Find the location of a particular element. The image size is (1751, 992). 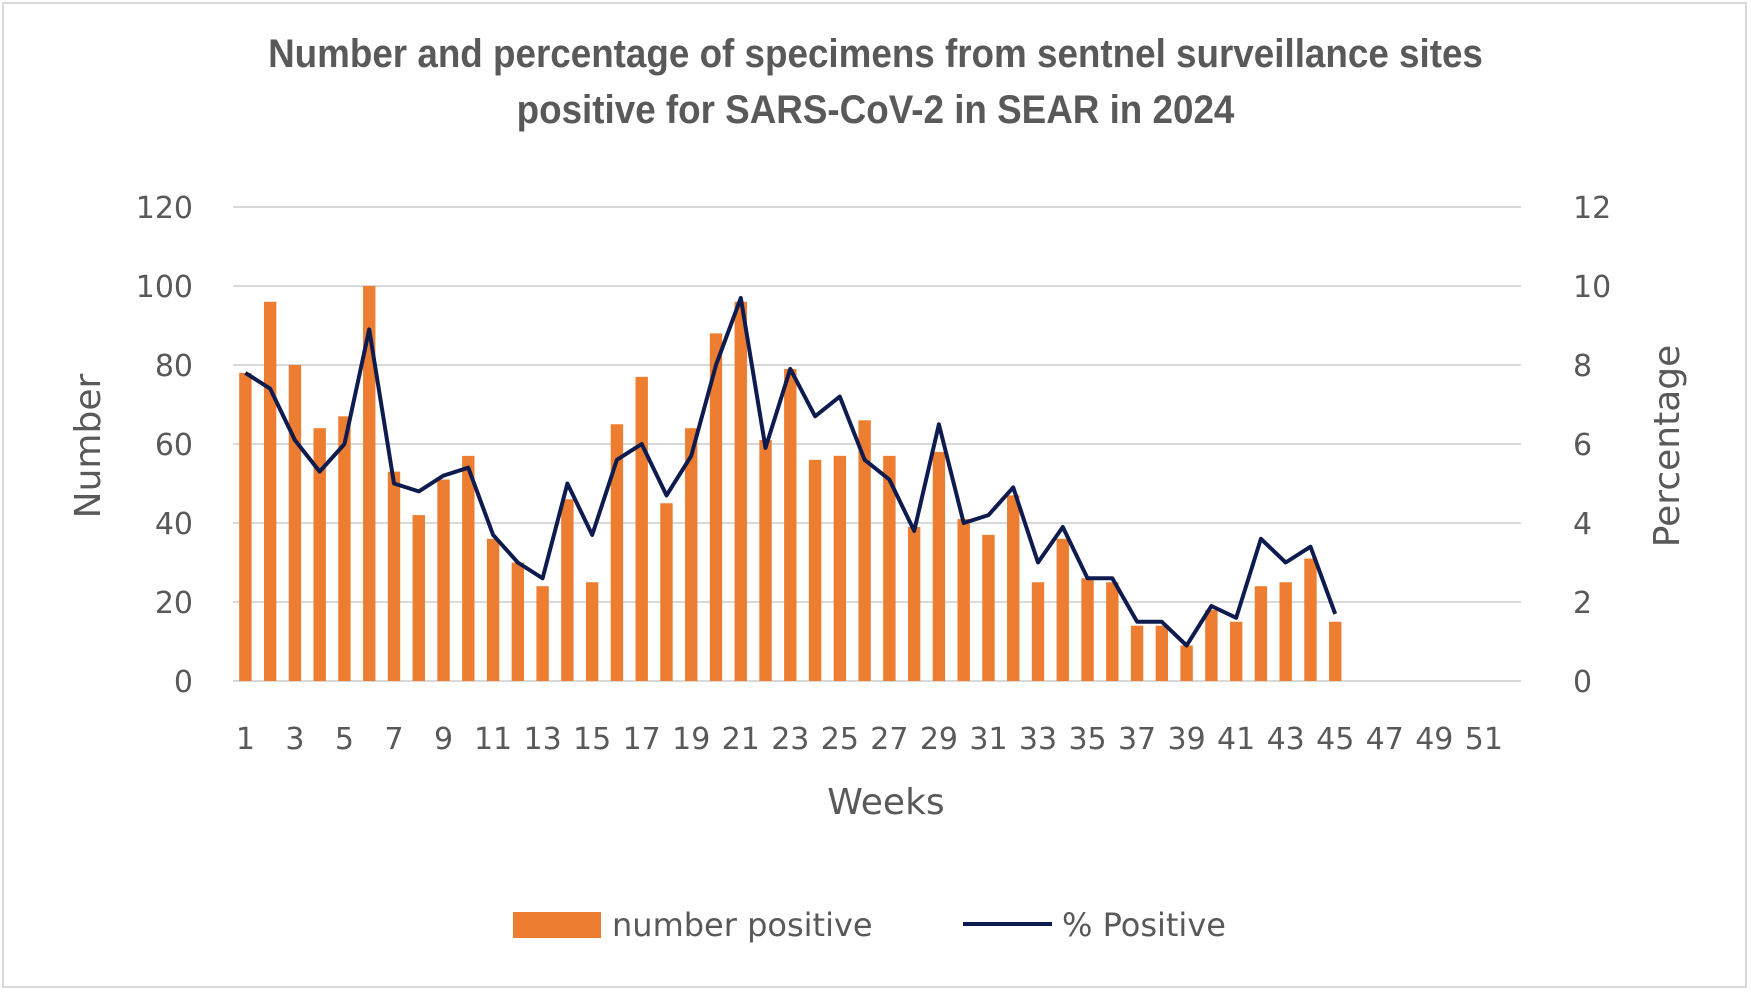

right-tick-label: 12 is located at coordinates (1592, 208).